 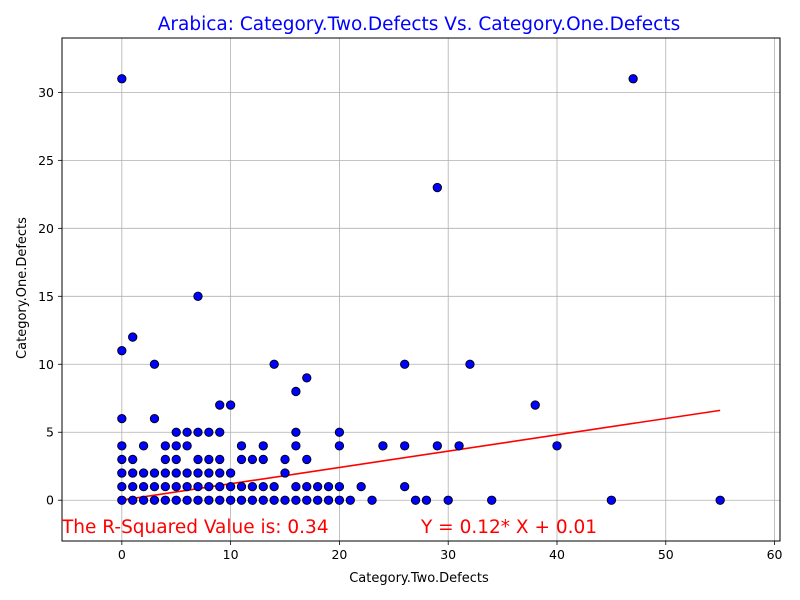 What do you see at coordinates (46, 364) in the screenshot?
I see `y-tick-label: 10` at bounding box center [46, 364].